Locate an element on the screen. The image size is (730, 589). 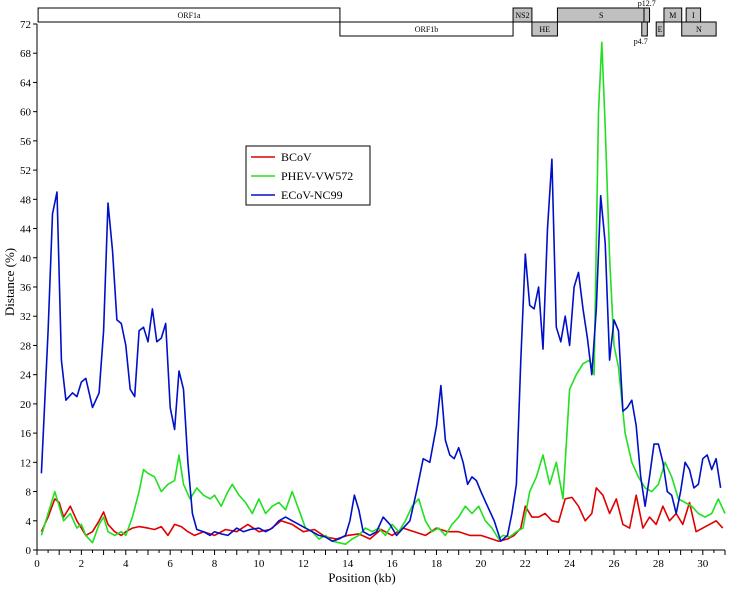
x-tick-label: 28 is located at coordinates (659, 564).